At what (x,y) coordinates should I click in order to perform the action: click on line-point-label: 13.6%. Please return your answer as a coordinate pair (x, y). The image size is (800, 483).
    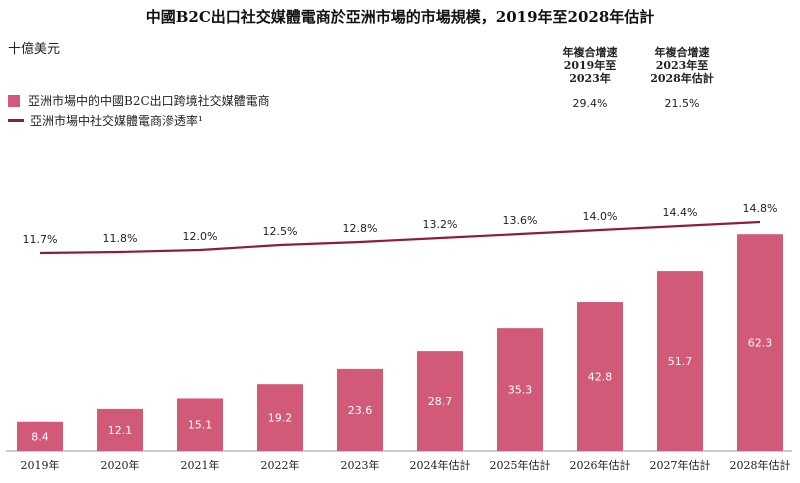
    Looking at the image, I should click on (520, 220).